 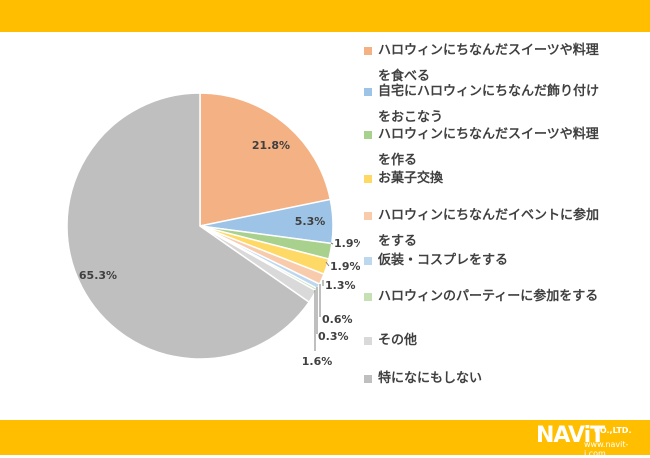 I want to click on logo-main-text: NAViT, so click(x=570, y=435).